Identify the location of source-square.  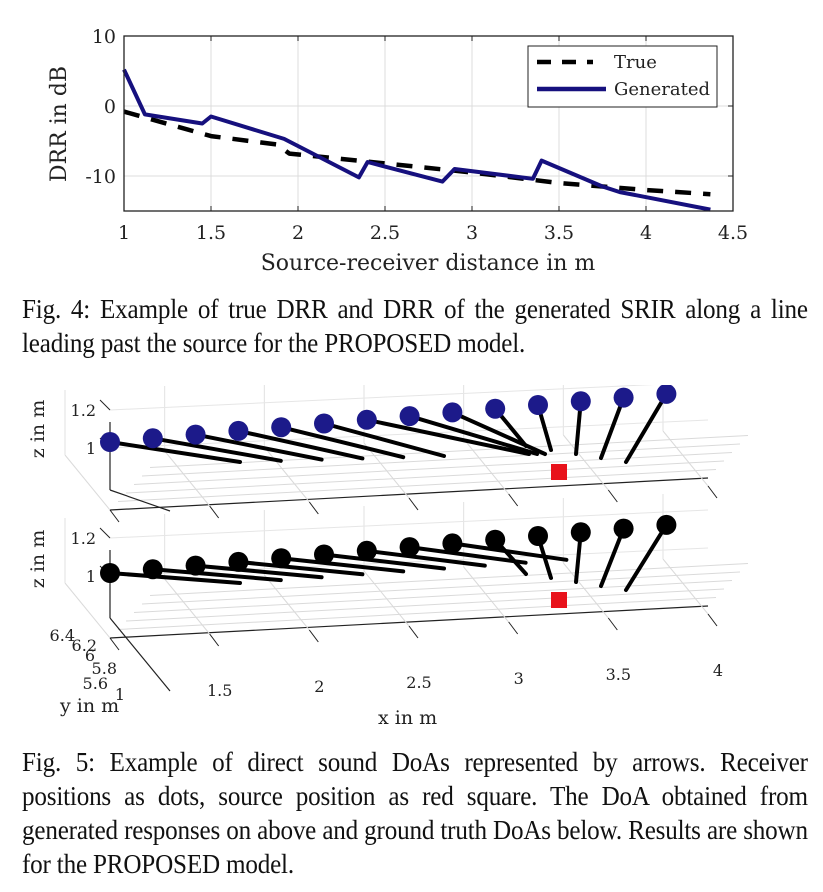
(559, 472).